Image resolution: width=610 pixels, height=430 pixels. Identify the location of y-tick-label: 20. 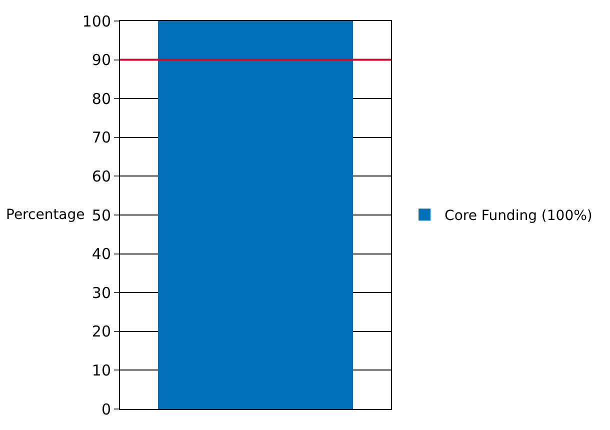
(101, 331).